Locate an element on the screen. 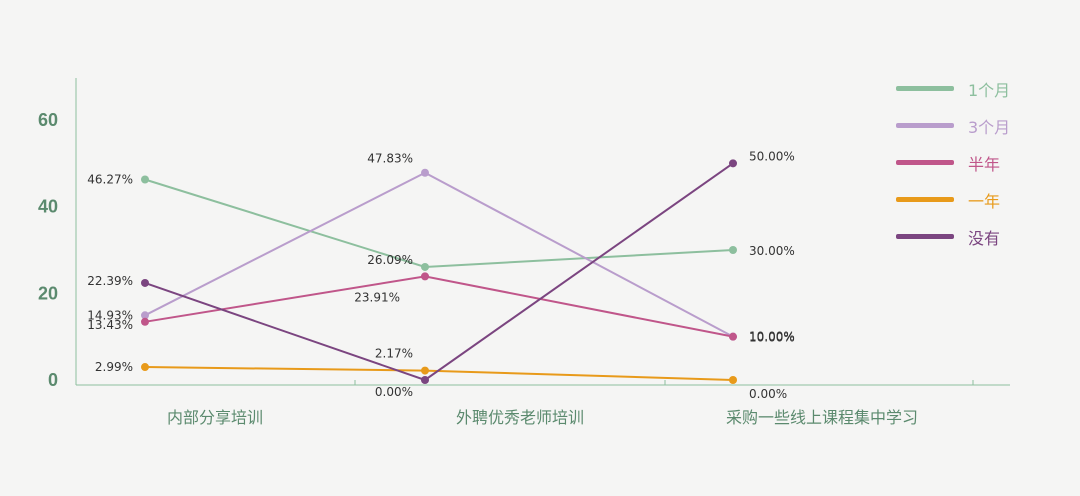  legend-item: 1个月 is located at coordinates (953, 88).